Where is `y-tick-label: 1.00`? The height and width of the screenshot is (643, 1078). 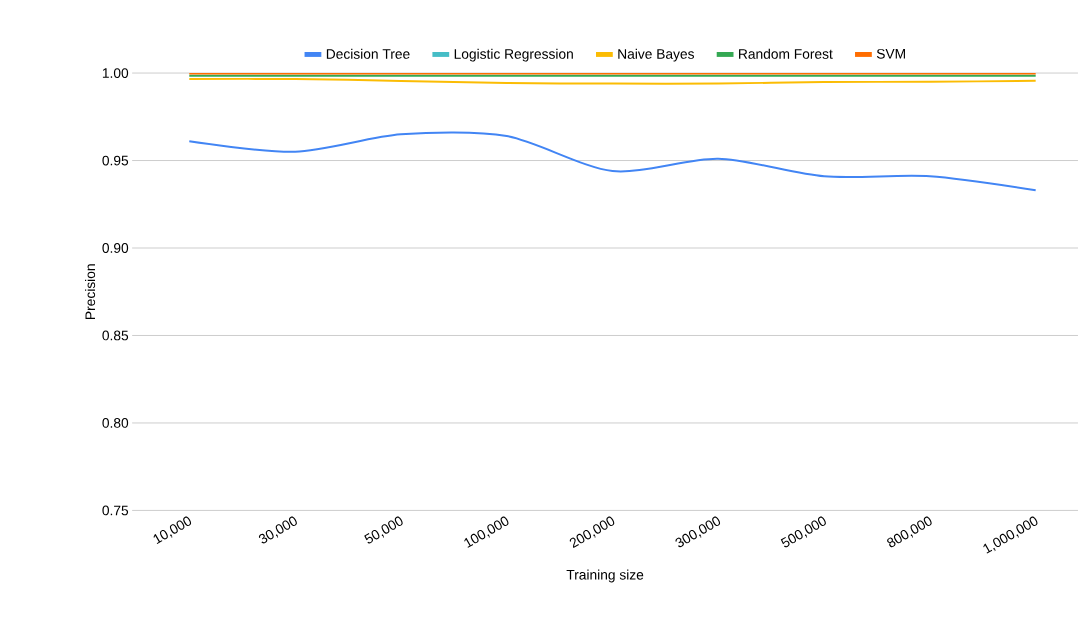
y-tick-label: 1.00 is located at coordinates (115, 73).